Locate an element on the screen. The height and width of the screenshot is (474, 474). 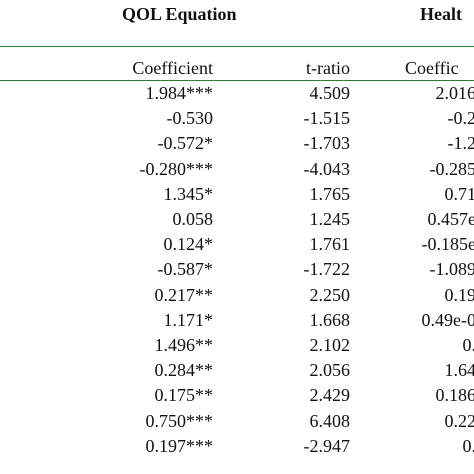
equation-title-health: Healt is located at coordinates (441, 14).